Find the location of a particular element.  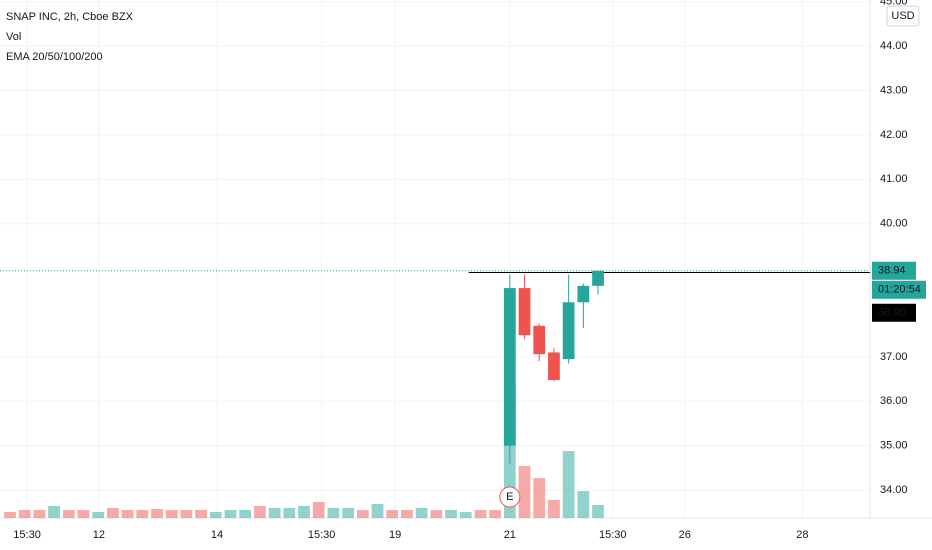

horizontal-line-box is located at coordinates (894, 312).